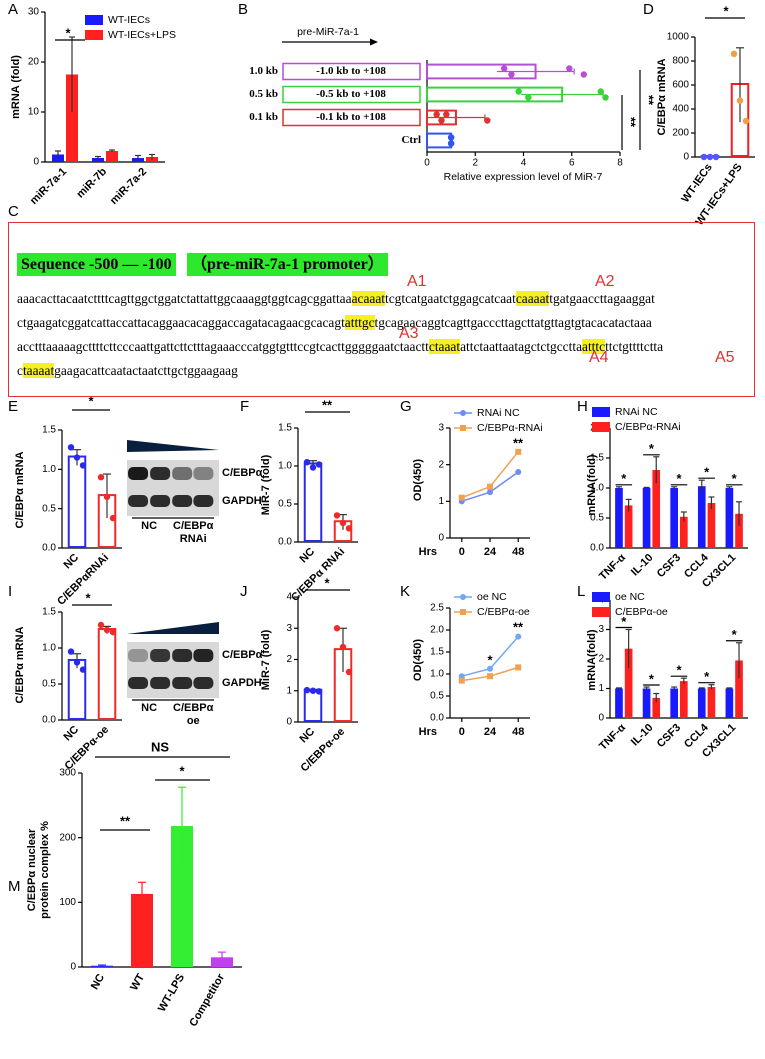 The width and height of the screenshot is (765, 1059). What do you see at coordinates (289, 659) in the screenshot?
I see `y-tick-label: 2` at bounding box center [289, 659].